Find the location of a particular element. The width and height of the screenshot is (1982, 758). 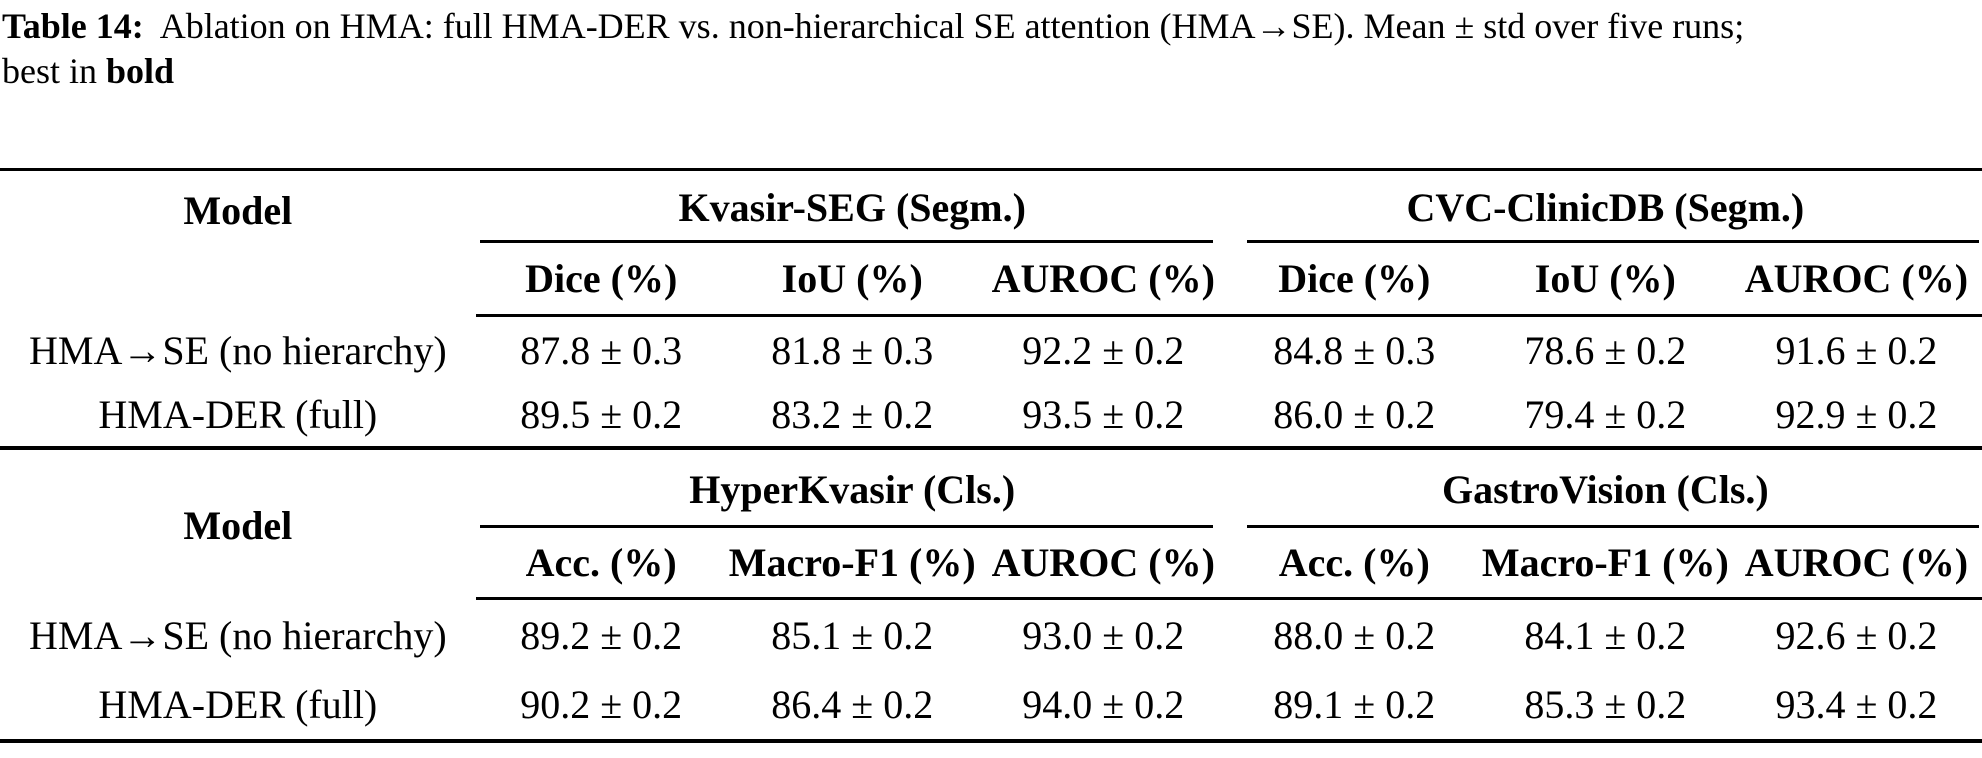

value-cell: 92.9 ± 0.2 is located at coordinates (1856, 414).